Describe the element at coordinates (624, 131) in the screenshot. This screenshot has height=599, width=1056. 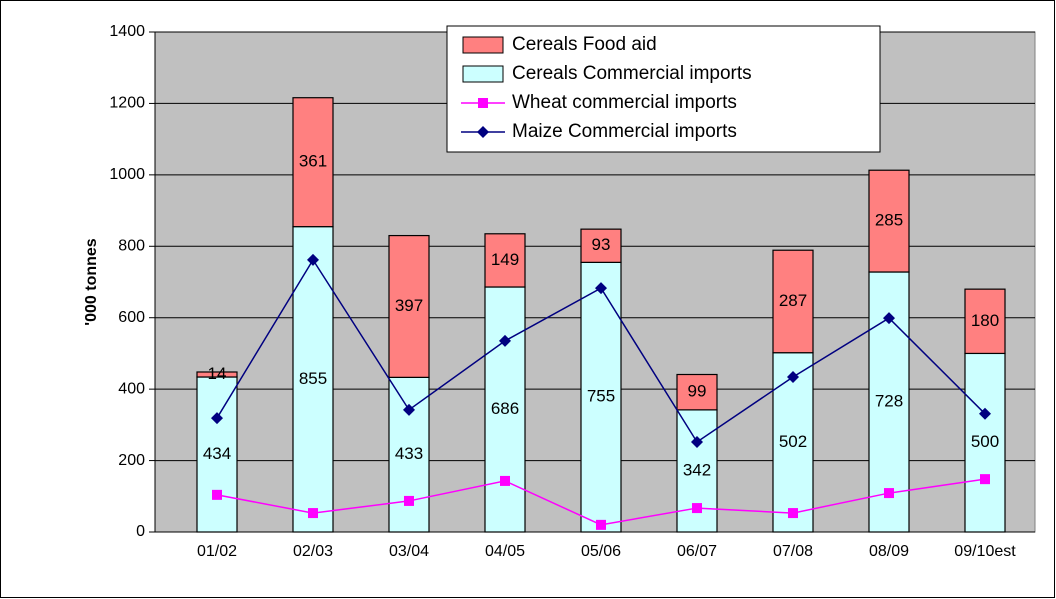
I see `legend-label: Maize Commercial imports` at that location.